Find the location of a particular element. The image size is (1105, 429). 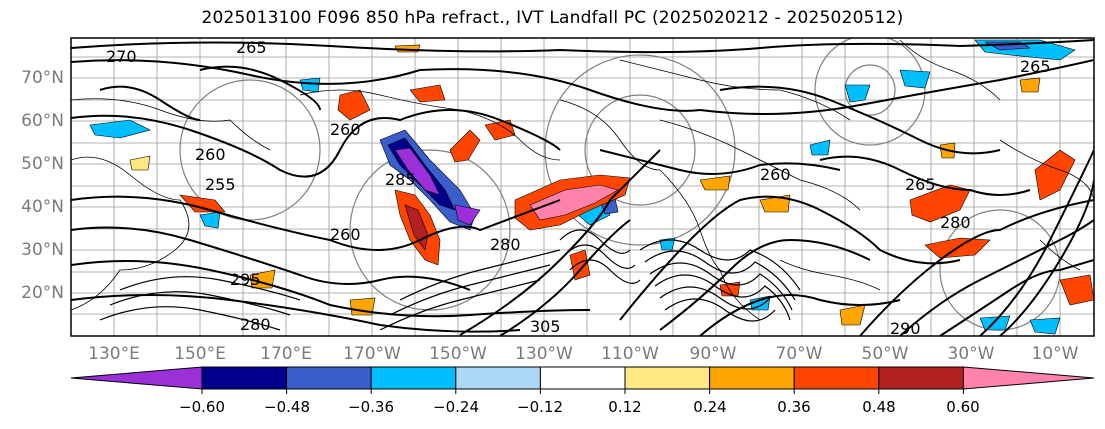

colorbar is located at coordinates (582, 380).